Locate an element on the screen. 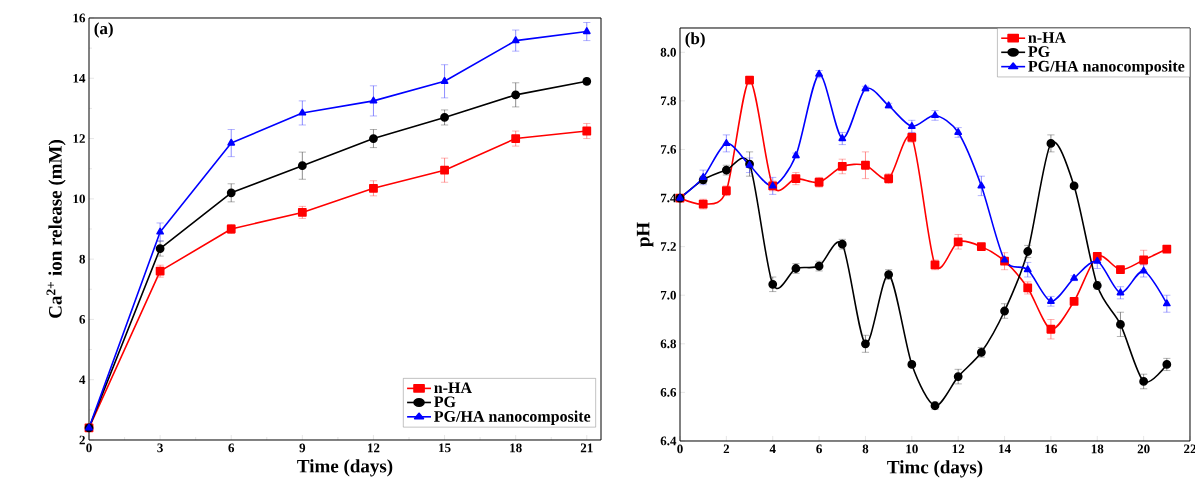 This screenshot has width=1195, height=502. x-tick-label: 8 is located at coordinates (865, 449).